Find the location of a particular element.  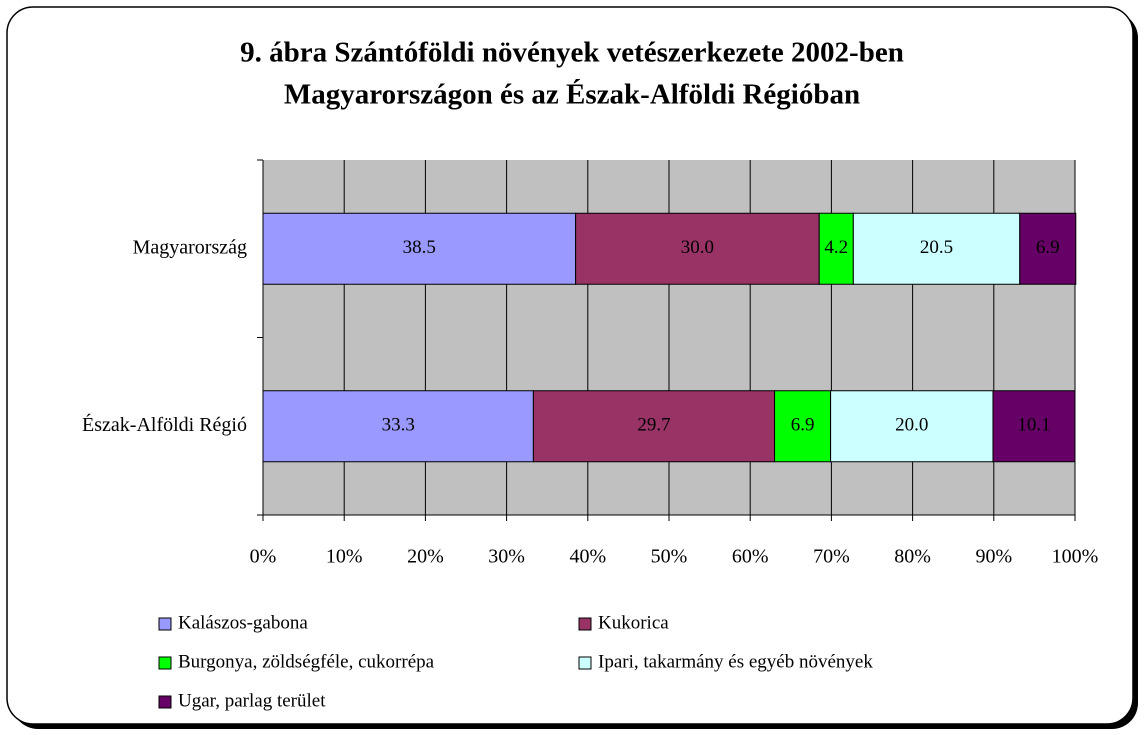

value-label: 29.7 is located at coordinates (653, 425).